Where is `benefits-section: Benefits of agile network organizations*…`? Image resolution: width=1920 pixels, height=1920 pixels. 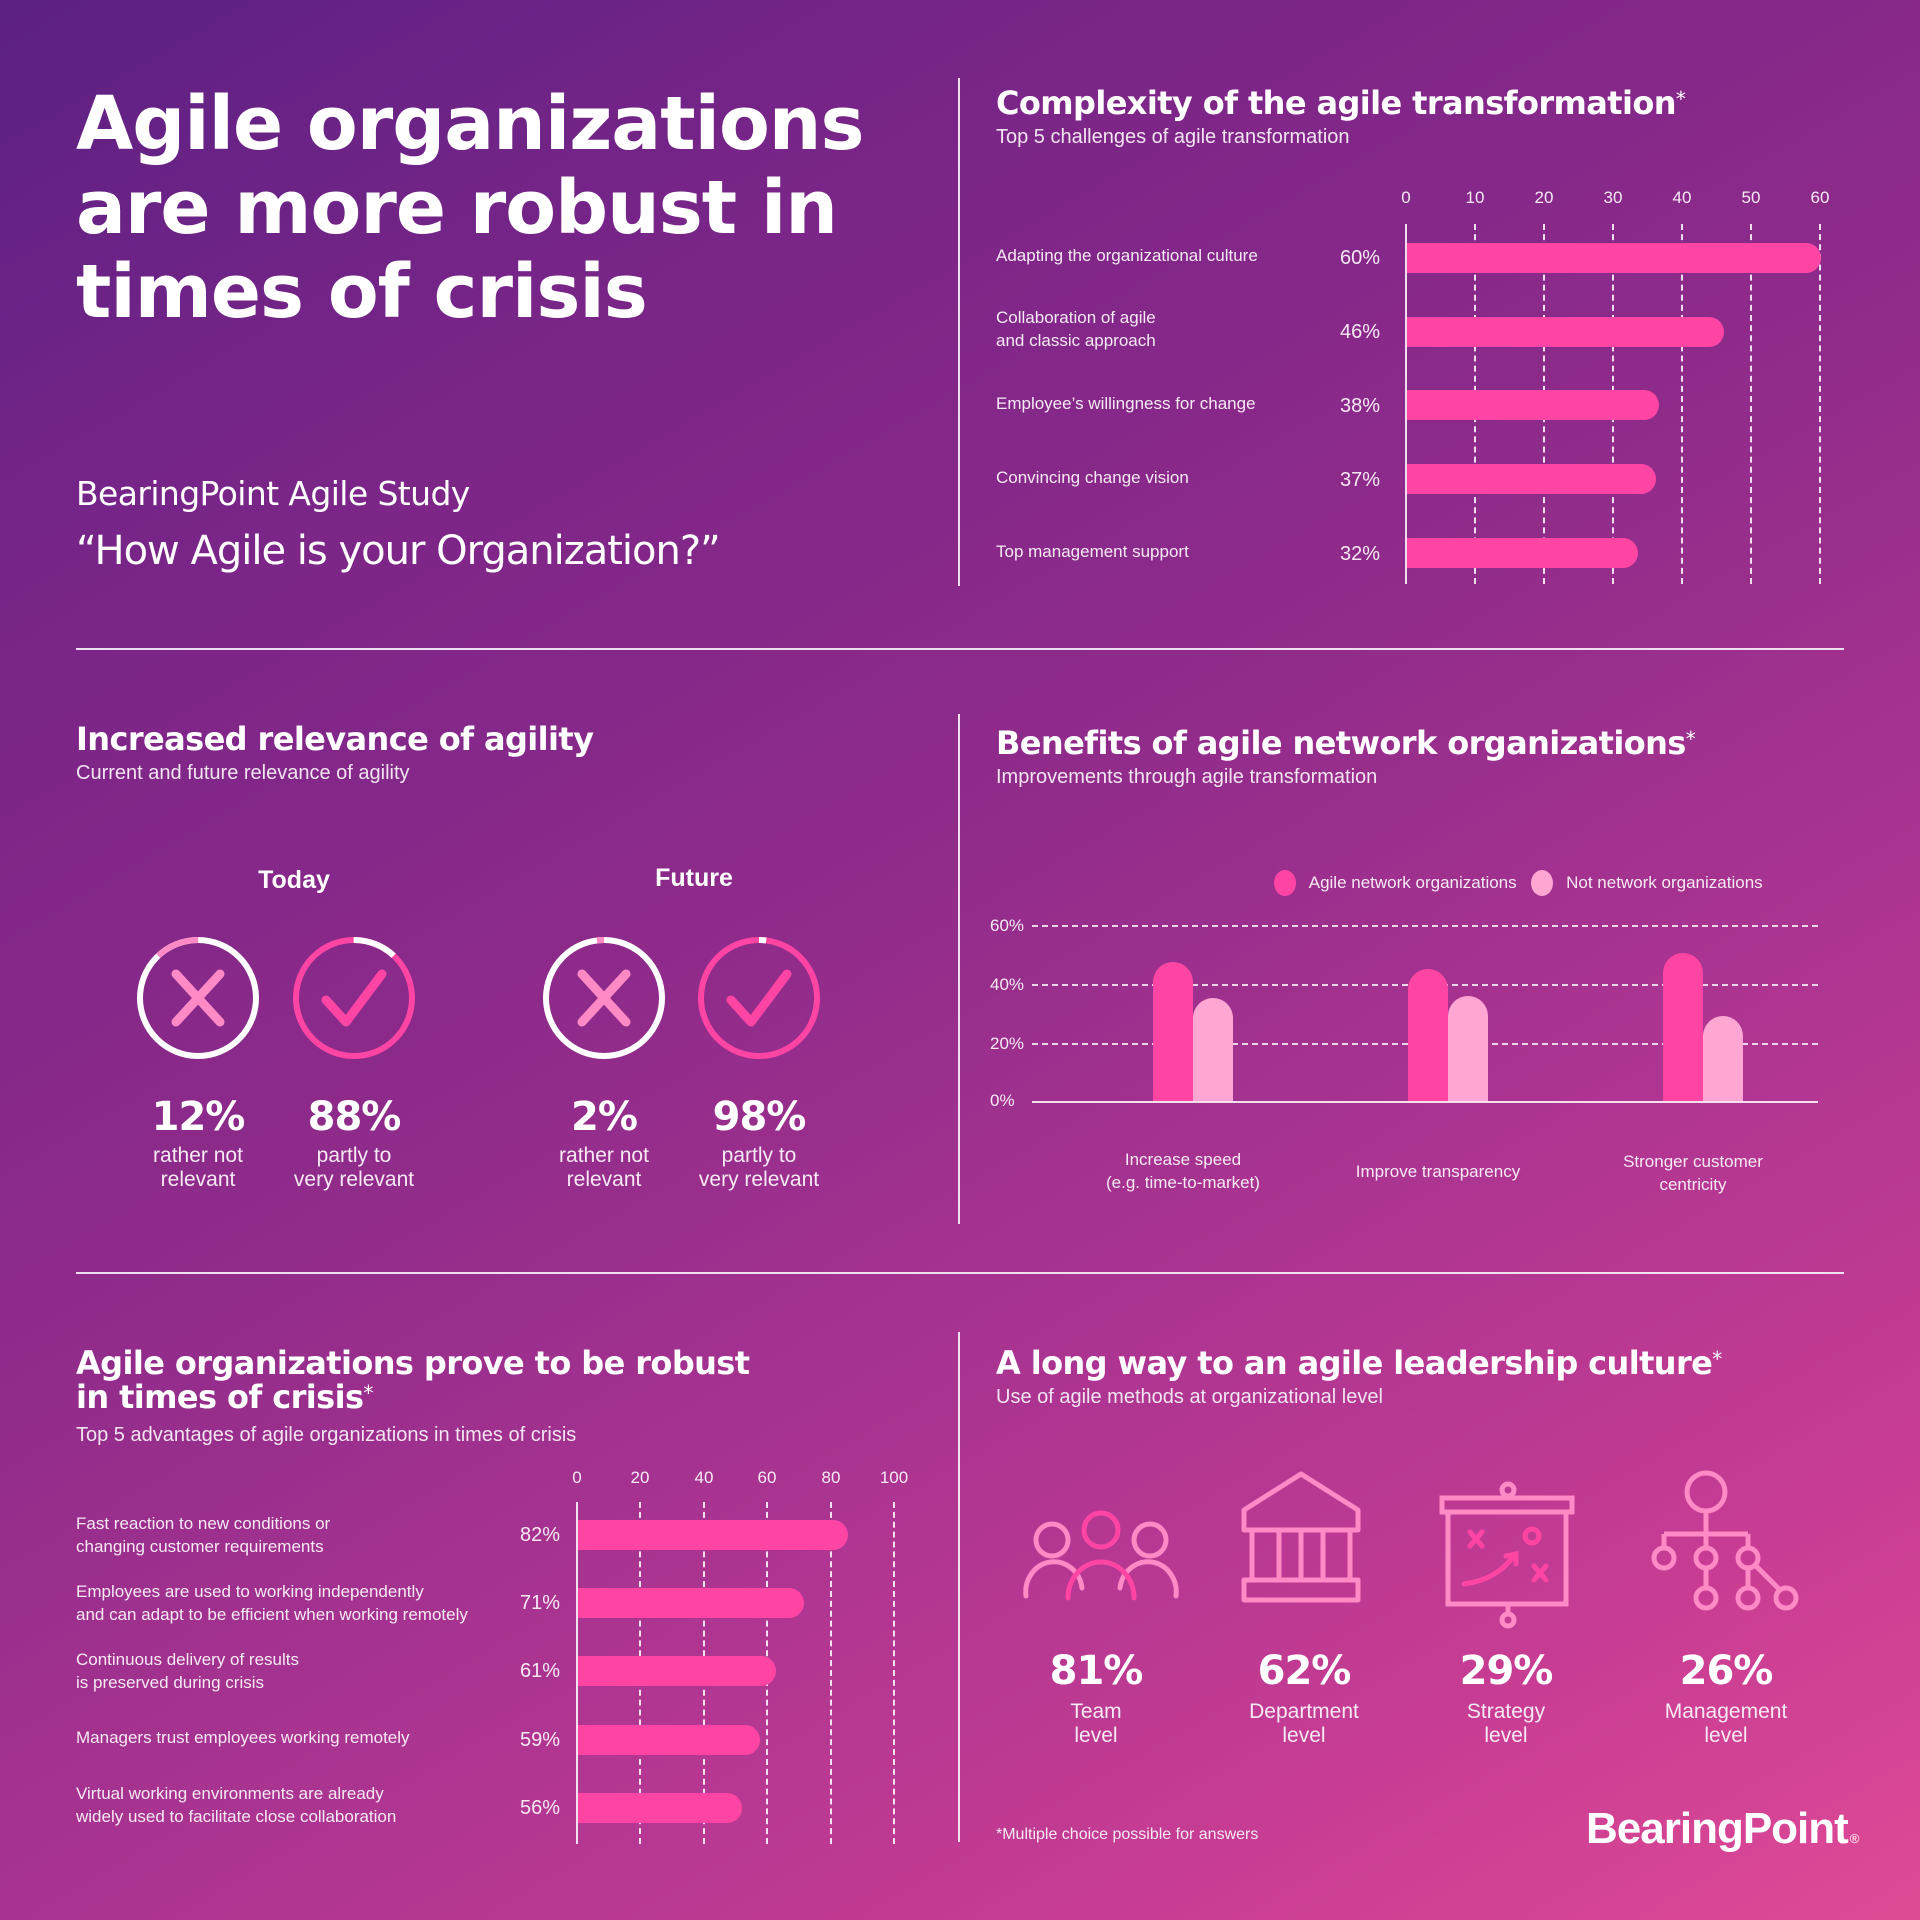 benefits-section: Benefits of agile network organizations*… is located at coordinates (1423, 970).